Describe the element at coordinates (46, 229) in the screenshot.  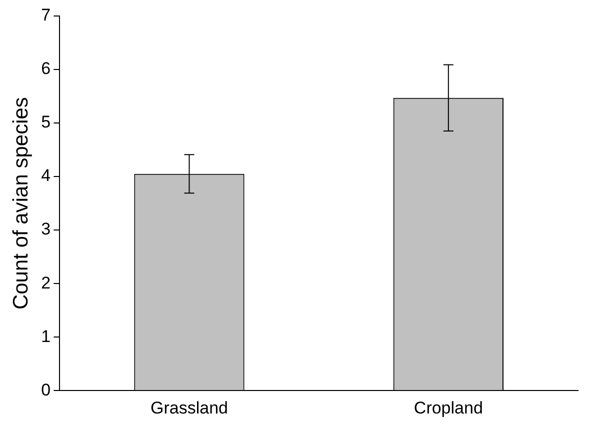
I see `y-tick-label: 3` at that location.